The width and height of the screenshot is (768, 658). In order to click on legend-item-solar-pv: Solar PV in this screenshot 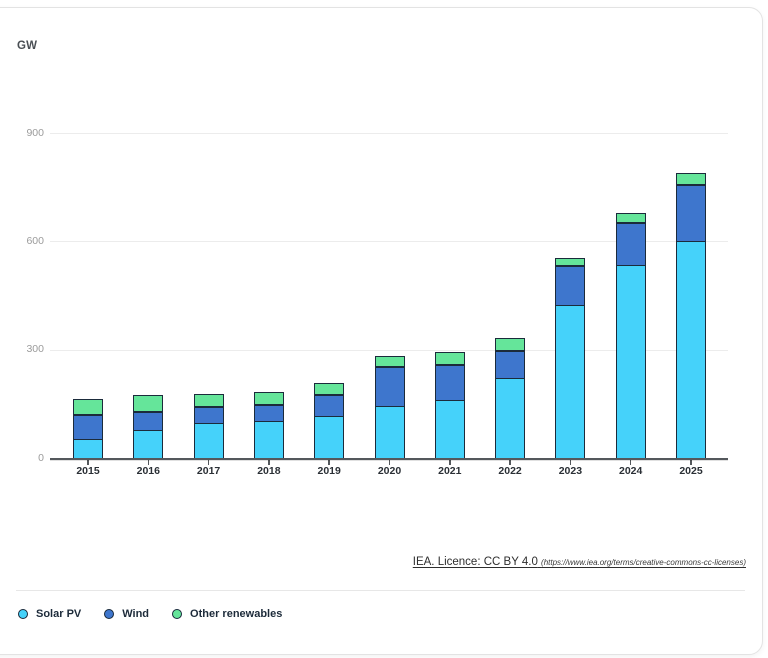, I will do `click(49, 614)`.